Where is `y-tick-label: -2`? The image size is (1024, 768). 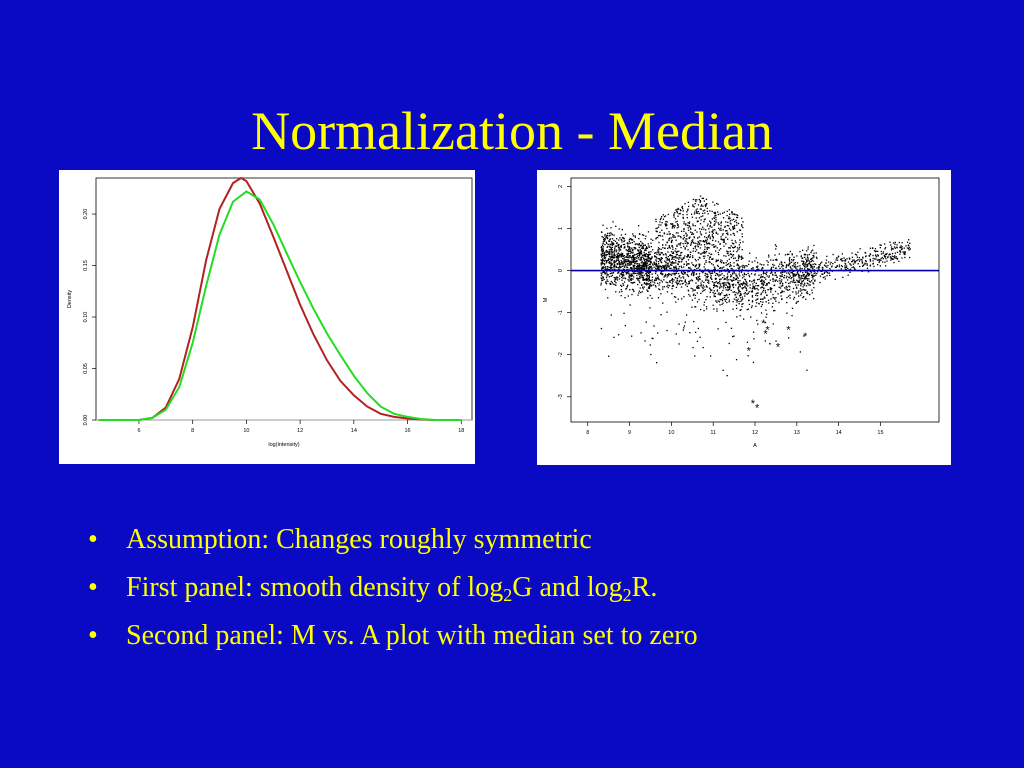 y-tick-label: -2 is located at coordinates (561, 354).